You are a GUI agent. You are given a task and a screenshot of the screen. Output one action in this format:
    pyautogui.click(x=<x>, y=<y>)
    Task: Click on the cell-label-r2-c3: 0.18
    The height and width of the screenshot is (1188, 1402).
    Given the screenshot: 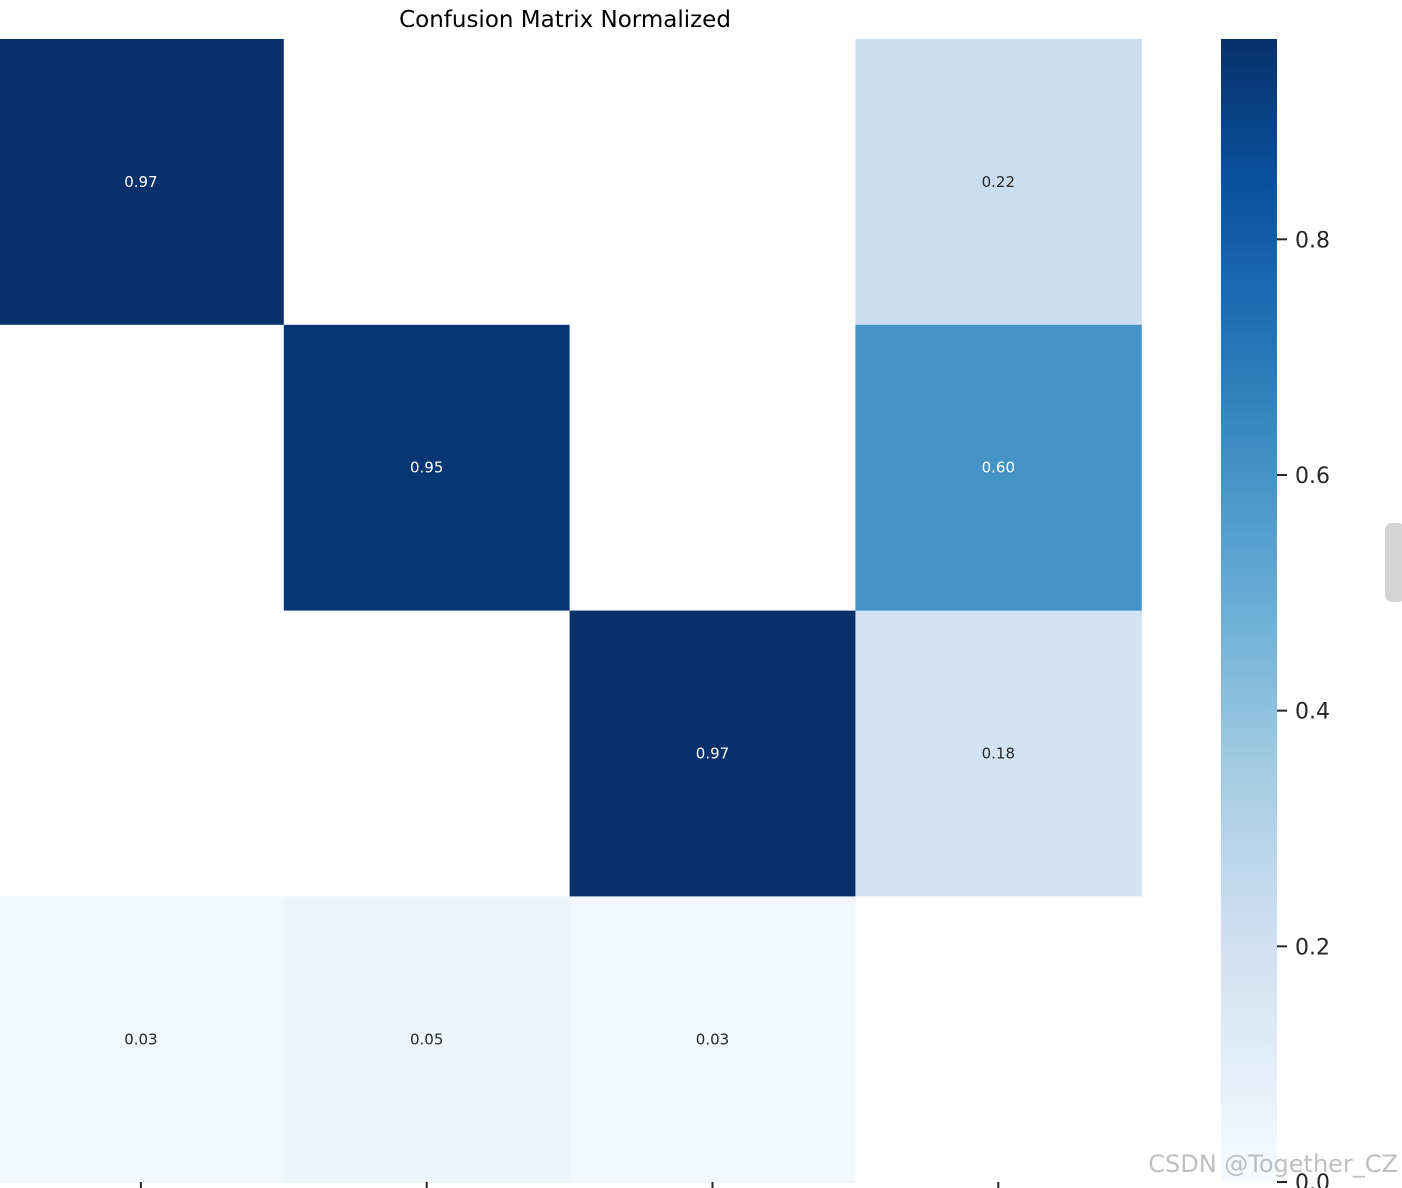 What is the action you would take?
    pyautogui.click(x=998, y=754)
    